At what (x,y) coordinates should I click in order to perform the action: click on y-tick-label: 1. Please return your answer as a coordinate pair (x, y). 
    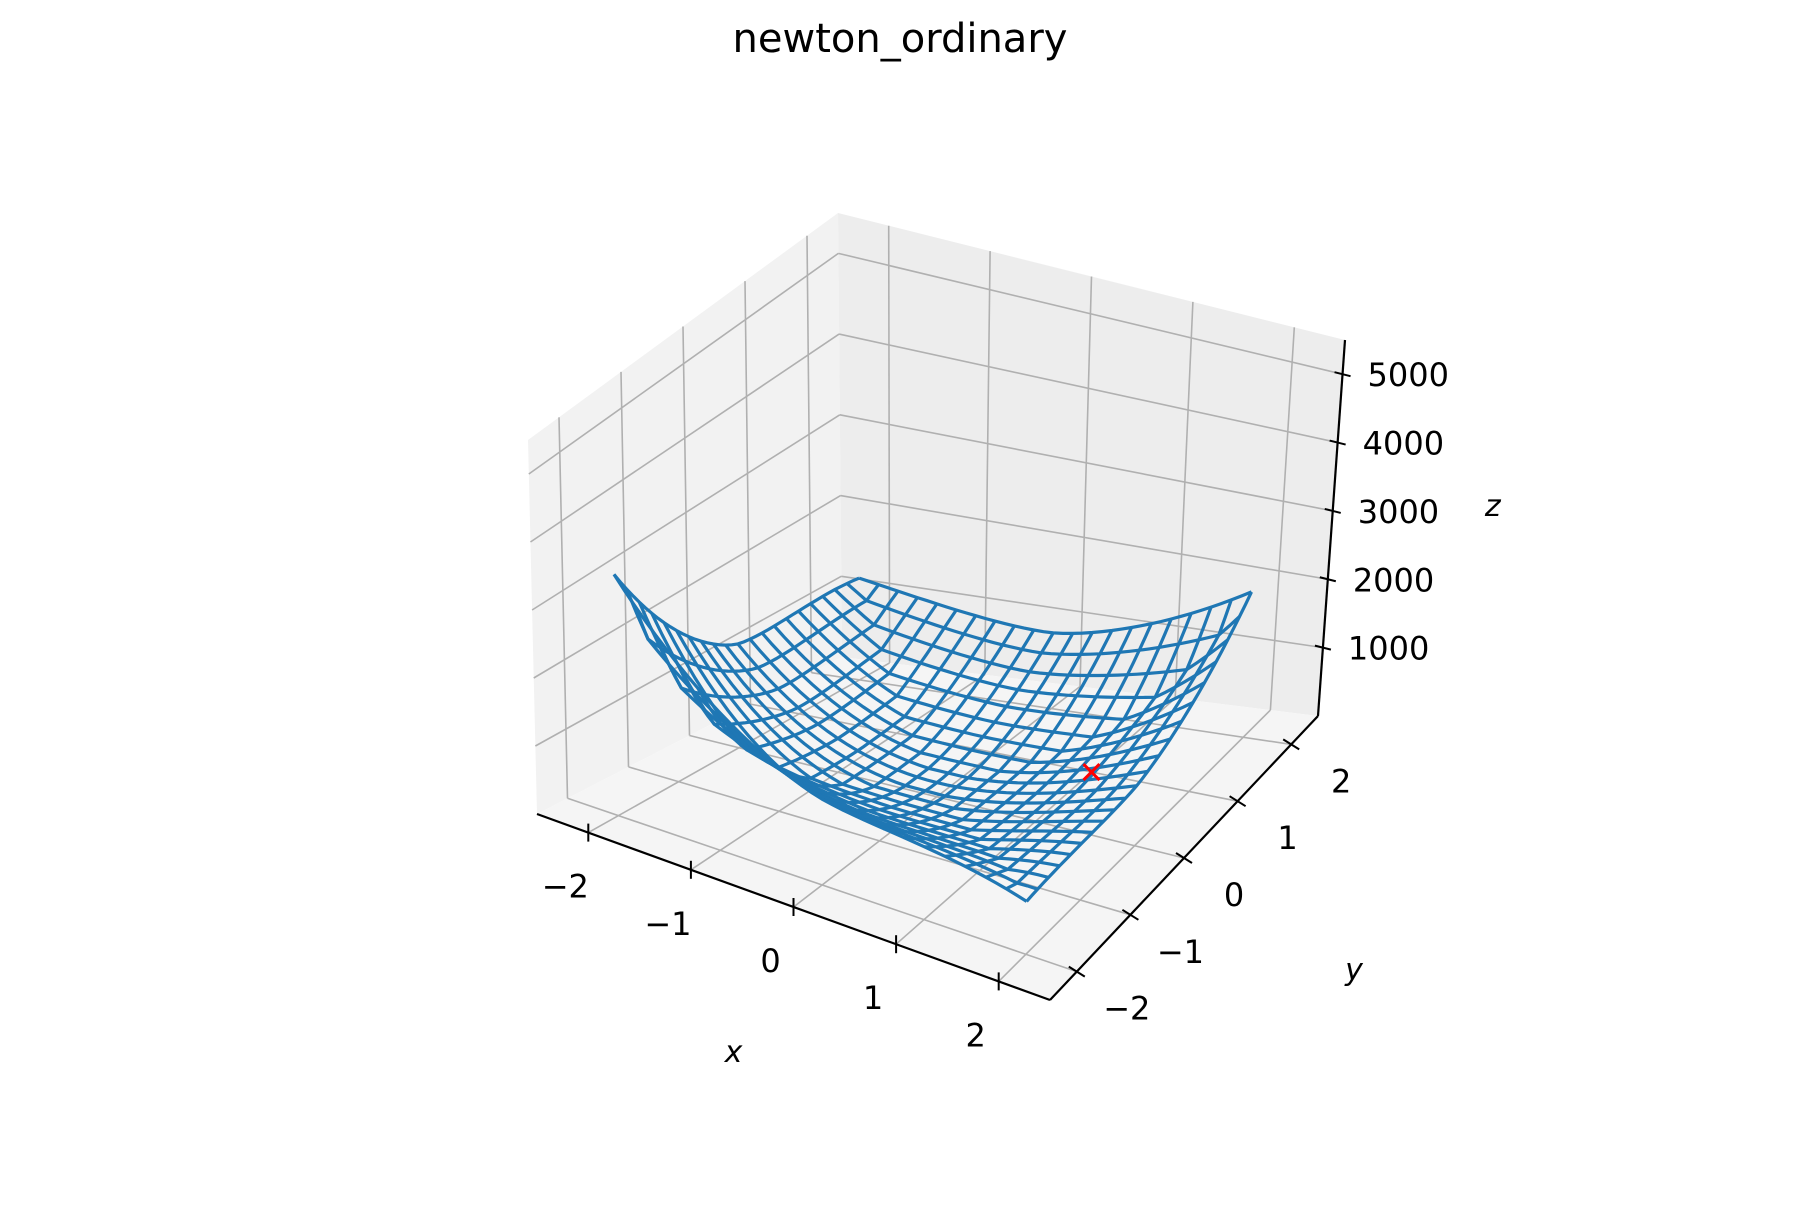
    Looking at the image, I should click on (1287, 838).